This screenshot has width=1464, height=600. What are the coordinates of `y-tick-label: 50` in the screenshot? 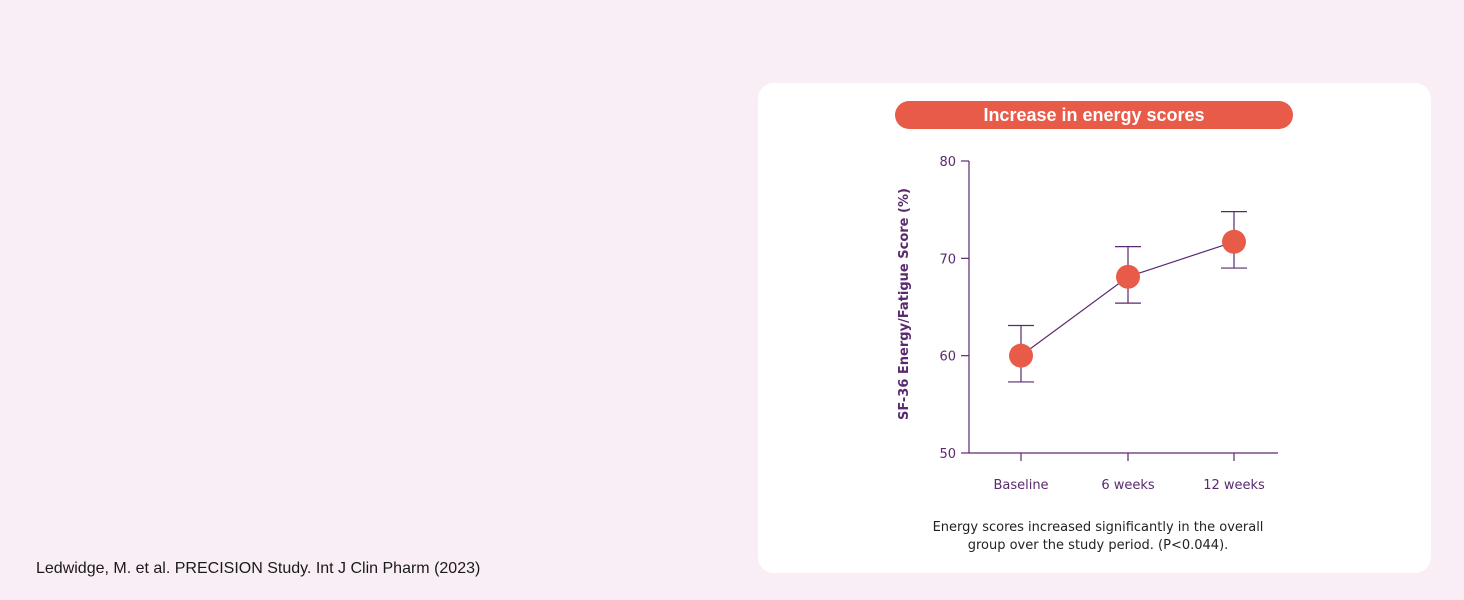 It's located at (947, 454).